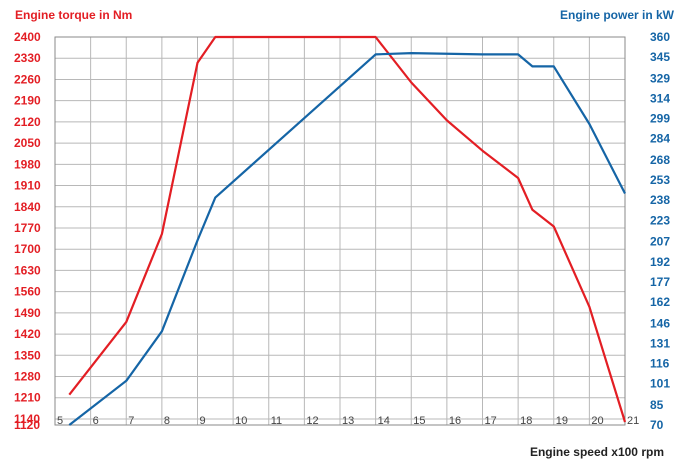  What do you see at coordinates (241, 421) in the screenshot?
I see `x-tick-label: 10` at bounding box center [241, 421].